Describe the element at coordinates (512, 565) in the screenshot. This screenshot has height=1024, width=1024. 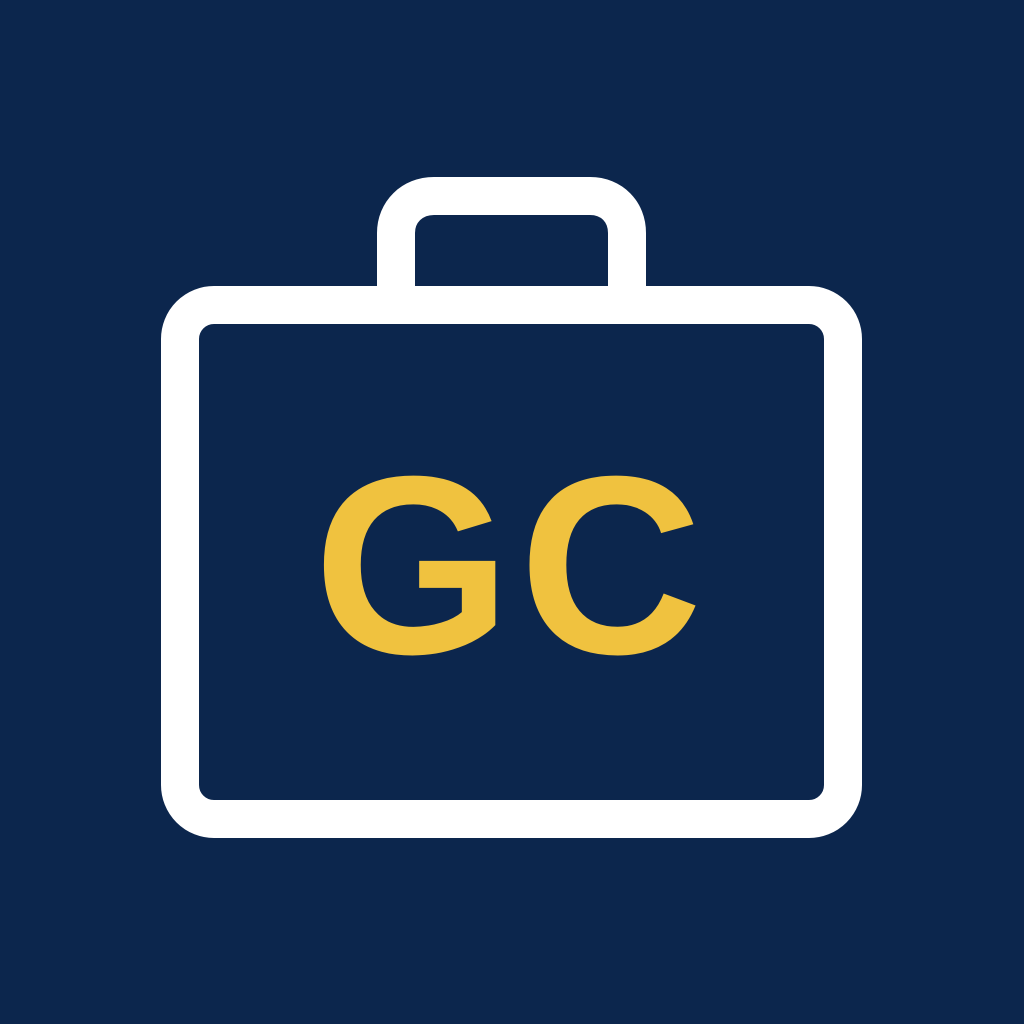
I see `monogram-text: GC` at that location.